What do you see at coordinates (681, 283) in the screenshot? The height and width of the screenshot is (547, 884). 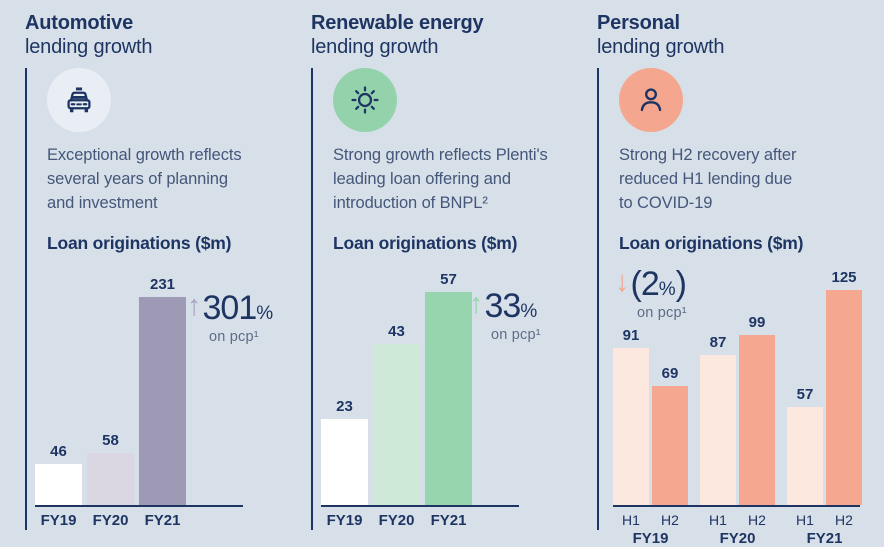 I see `callout-close: )` at bounding box center [681, 283].